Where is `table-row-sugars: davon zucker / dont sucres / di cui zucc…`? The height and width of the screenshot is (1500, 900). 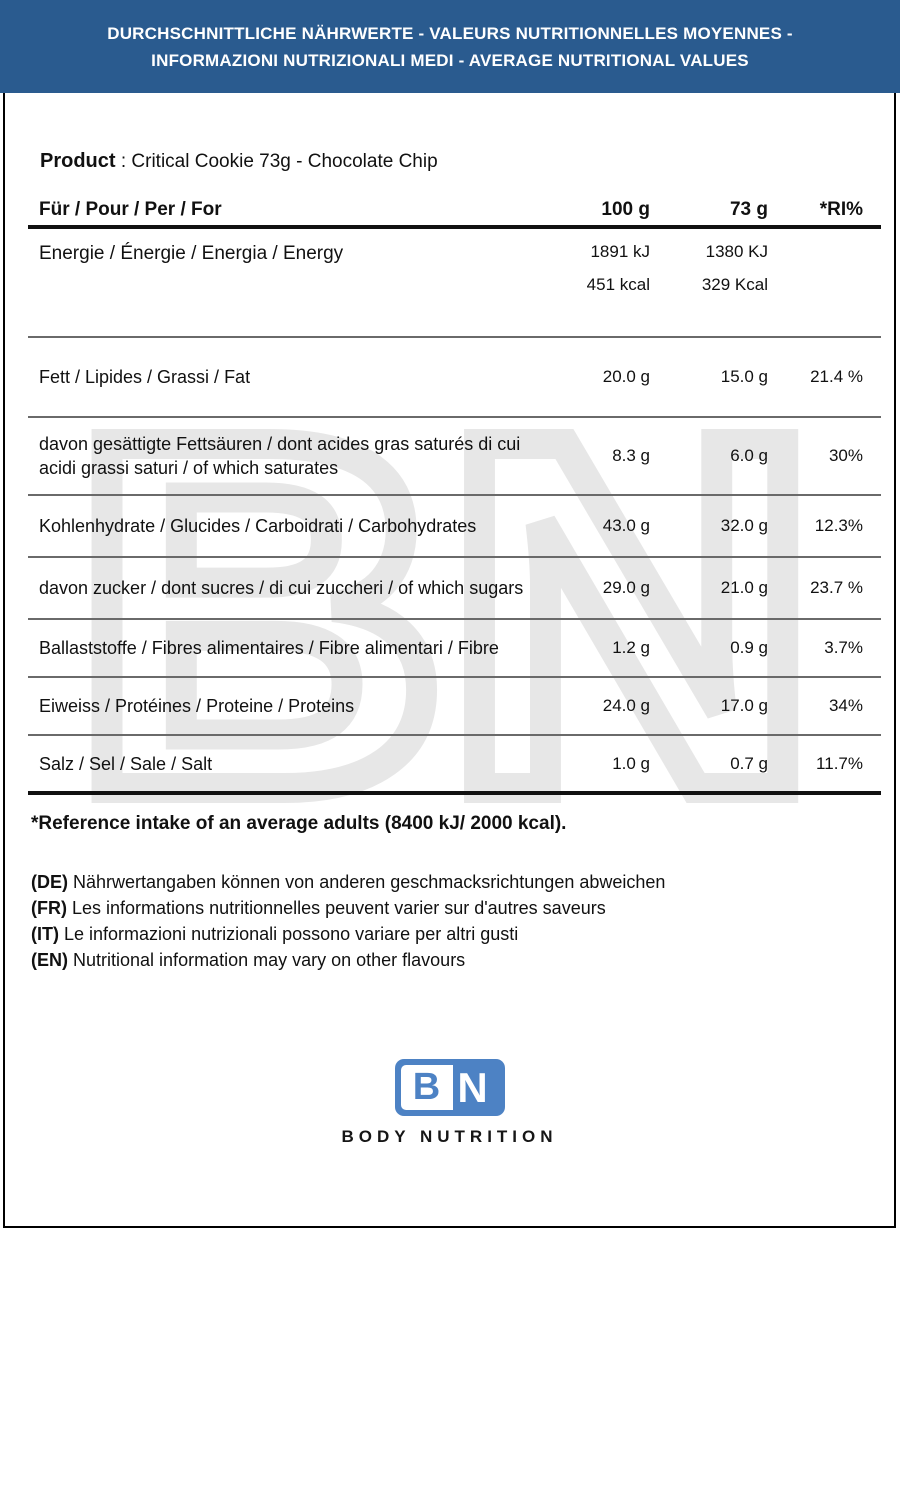 table-row-sugars: davon zucker / dont sucres / di cui zucc… is located at coordinates (454, 589).